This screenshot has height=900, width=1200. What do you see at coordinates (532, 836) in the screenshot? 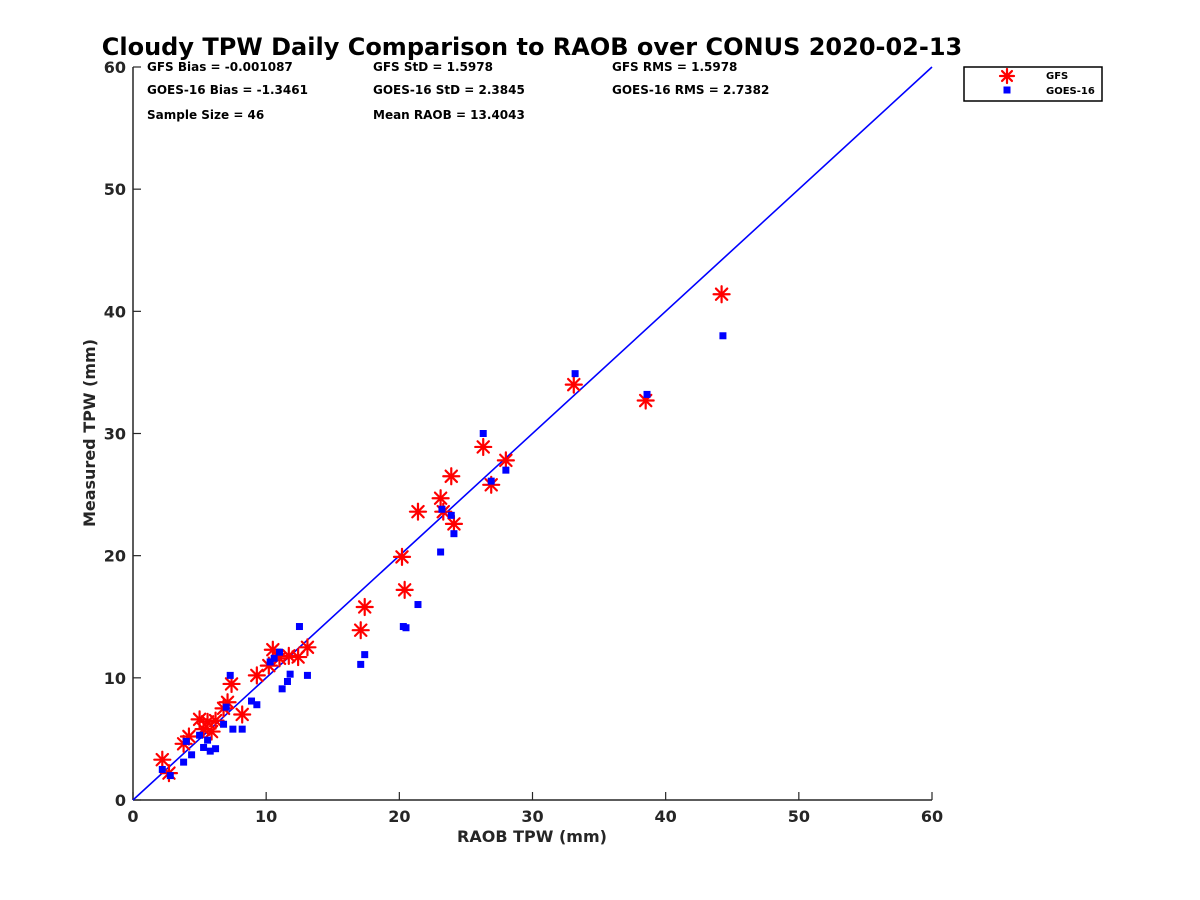
I see `x-axis-label: RAOB TPW (mm)` at bounding box center [532, 836].